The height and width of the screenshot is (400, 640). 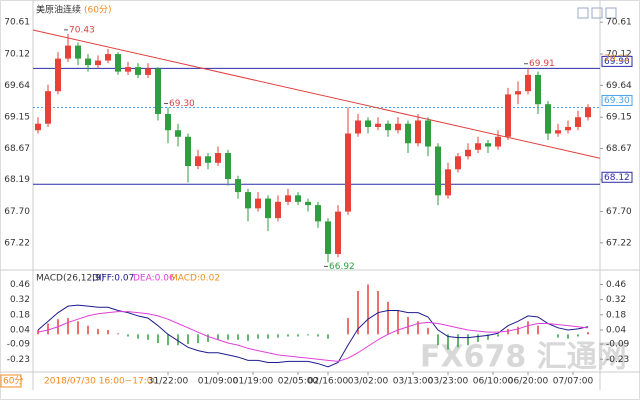 What do you see at coordinates (82, 30) in the screenshot?
I see `extreme-label: 70.43` at bounding box center [82, 30].